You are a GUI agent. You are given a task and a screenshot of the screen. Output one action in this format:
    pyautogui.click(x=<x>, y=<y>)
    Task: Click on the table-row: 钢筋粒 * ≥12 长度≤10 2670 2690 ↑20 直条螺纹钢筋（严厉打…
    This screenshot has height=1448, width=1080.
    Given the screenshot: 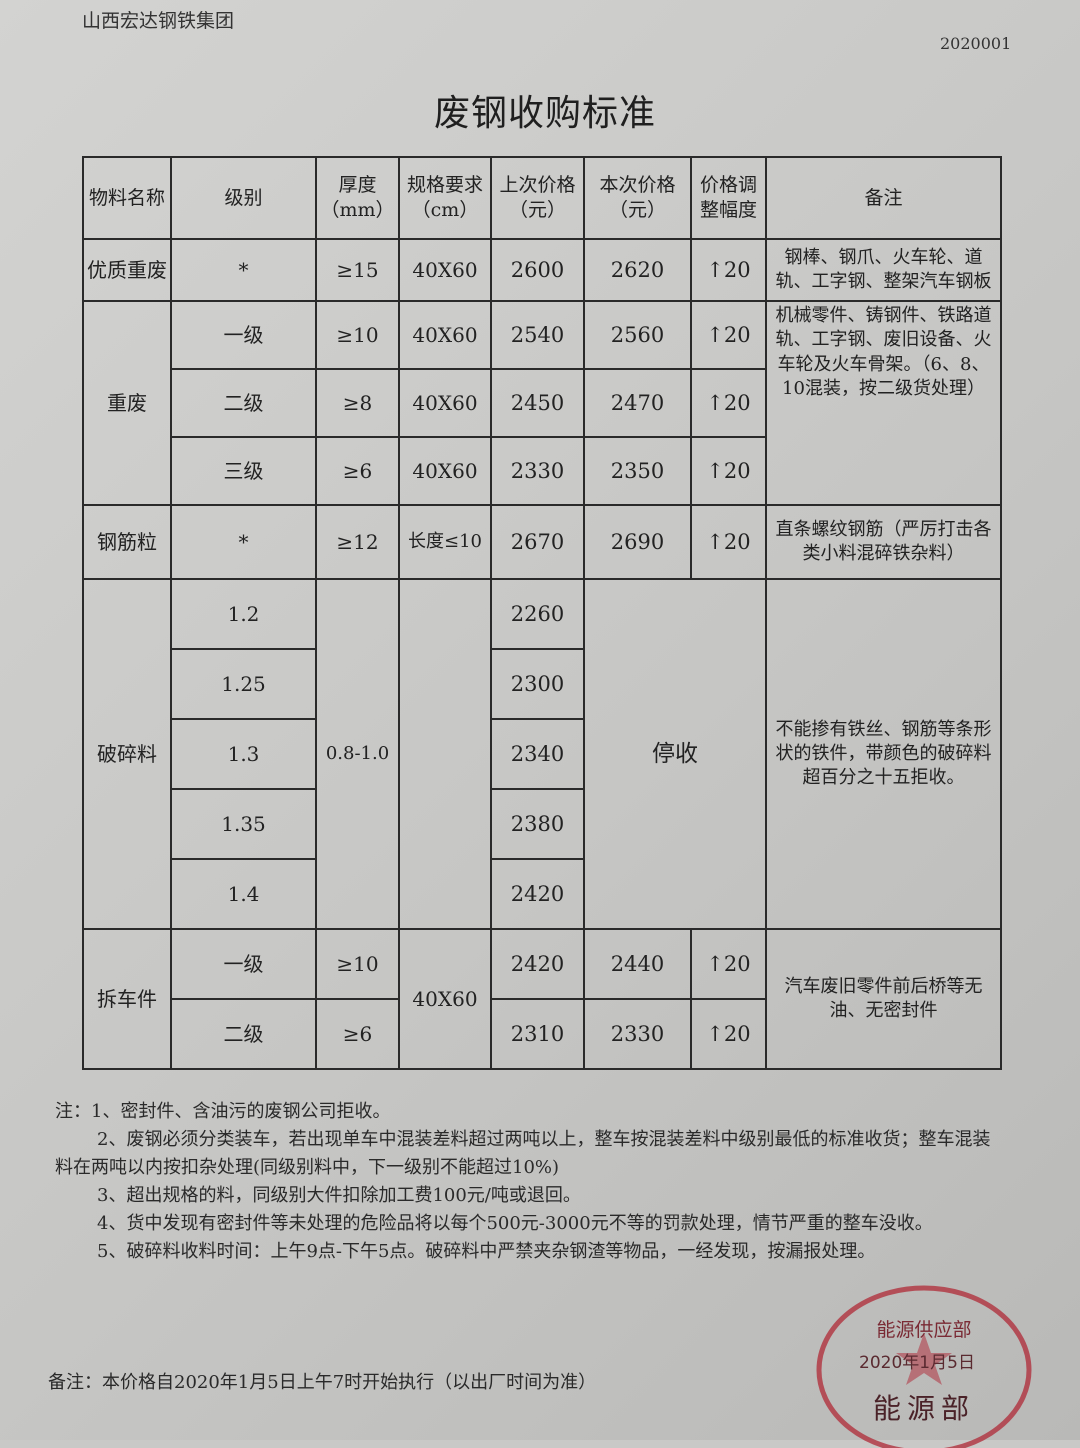 What is the action you would take?
    pyautogui.click(x=542, y=542)
    